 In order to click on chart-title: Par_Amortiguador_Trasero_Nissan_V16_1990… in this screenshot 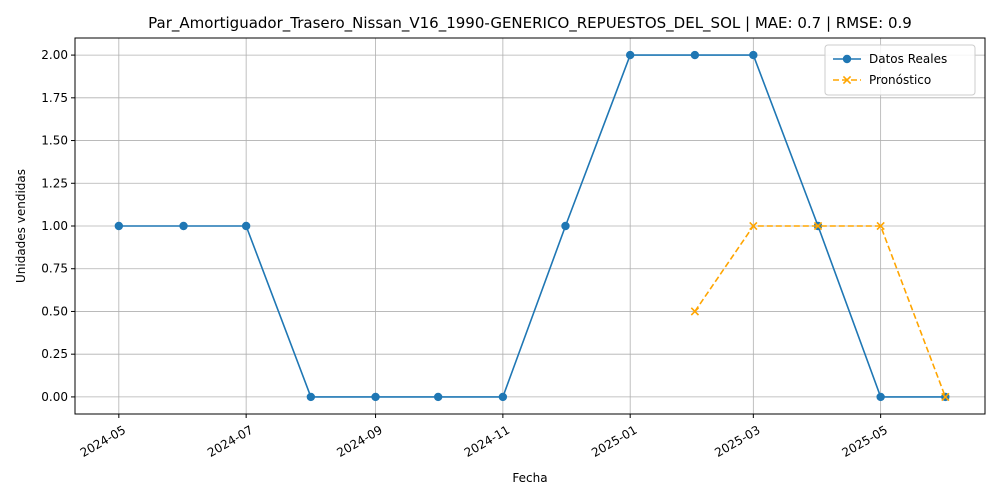, I will do `click(530, 23)`.